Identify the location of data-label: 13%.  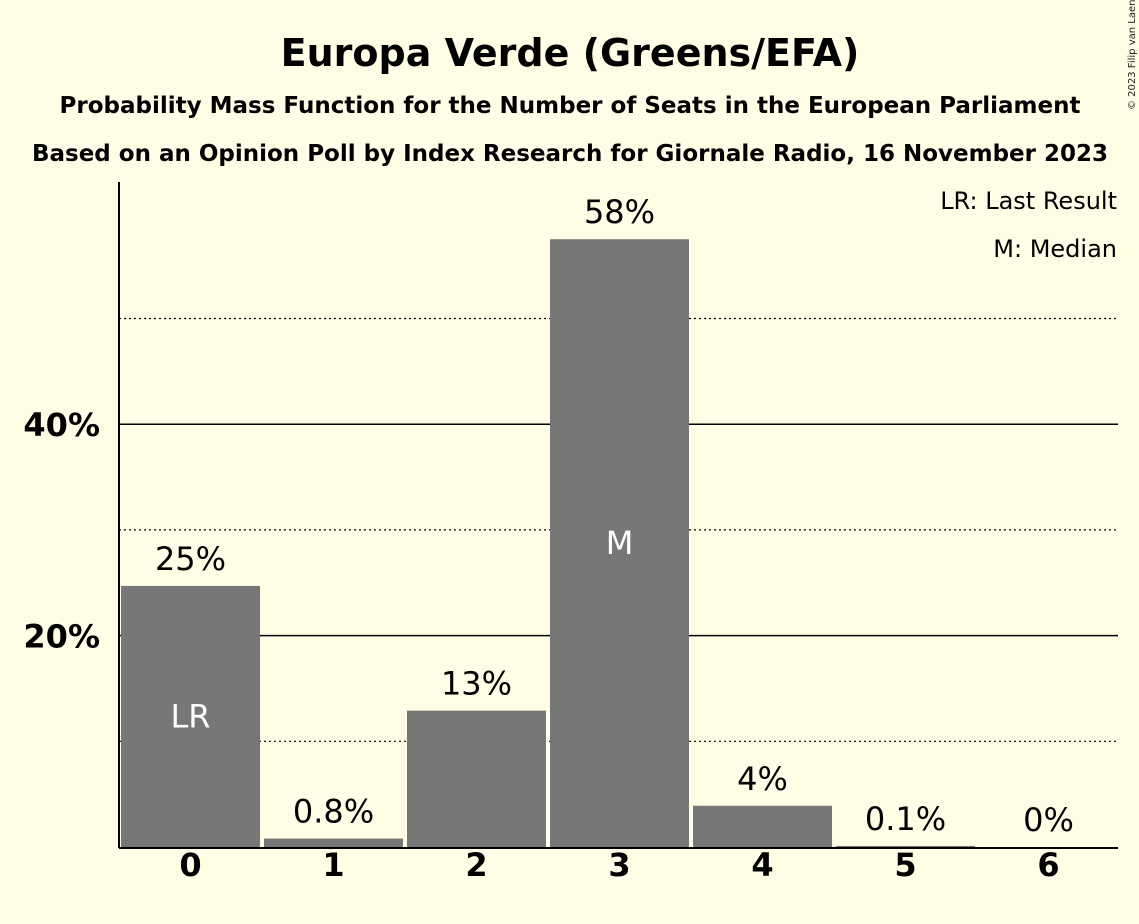
(476, 684).